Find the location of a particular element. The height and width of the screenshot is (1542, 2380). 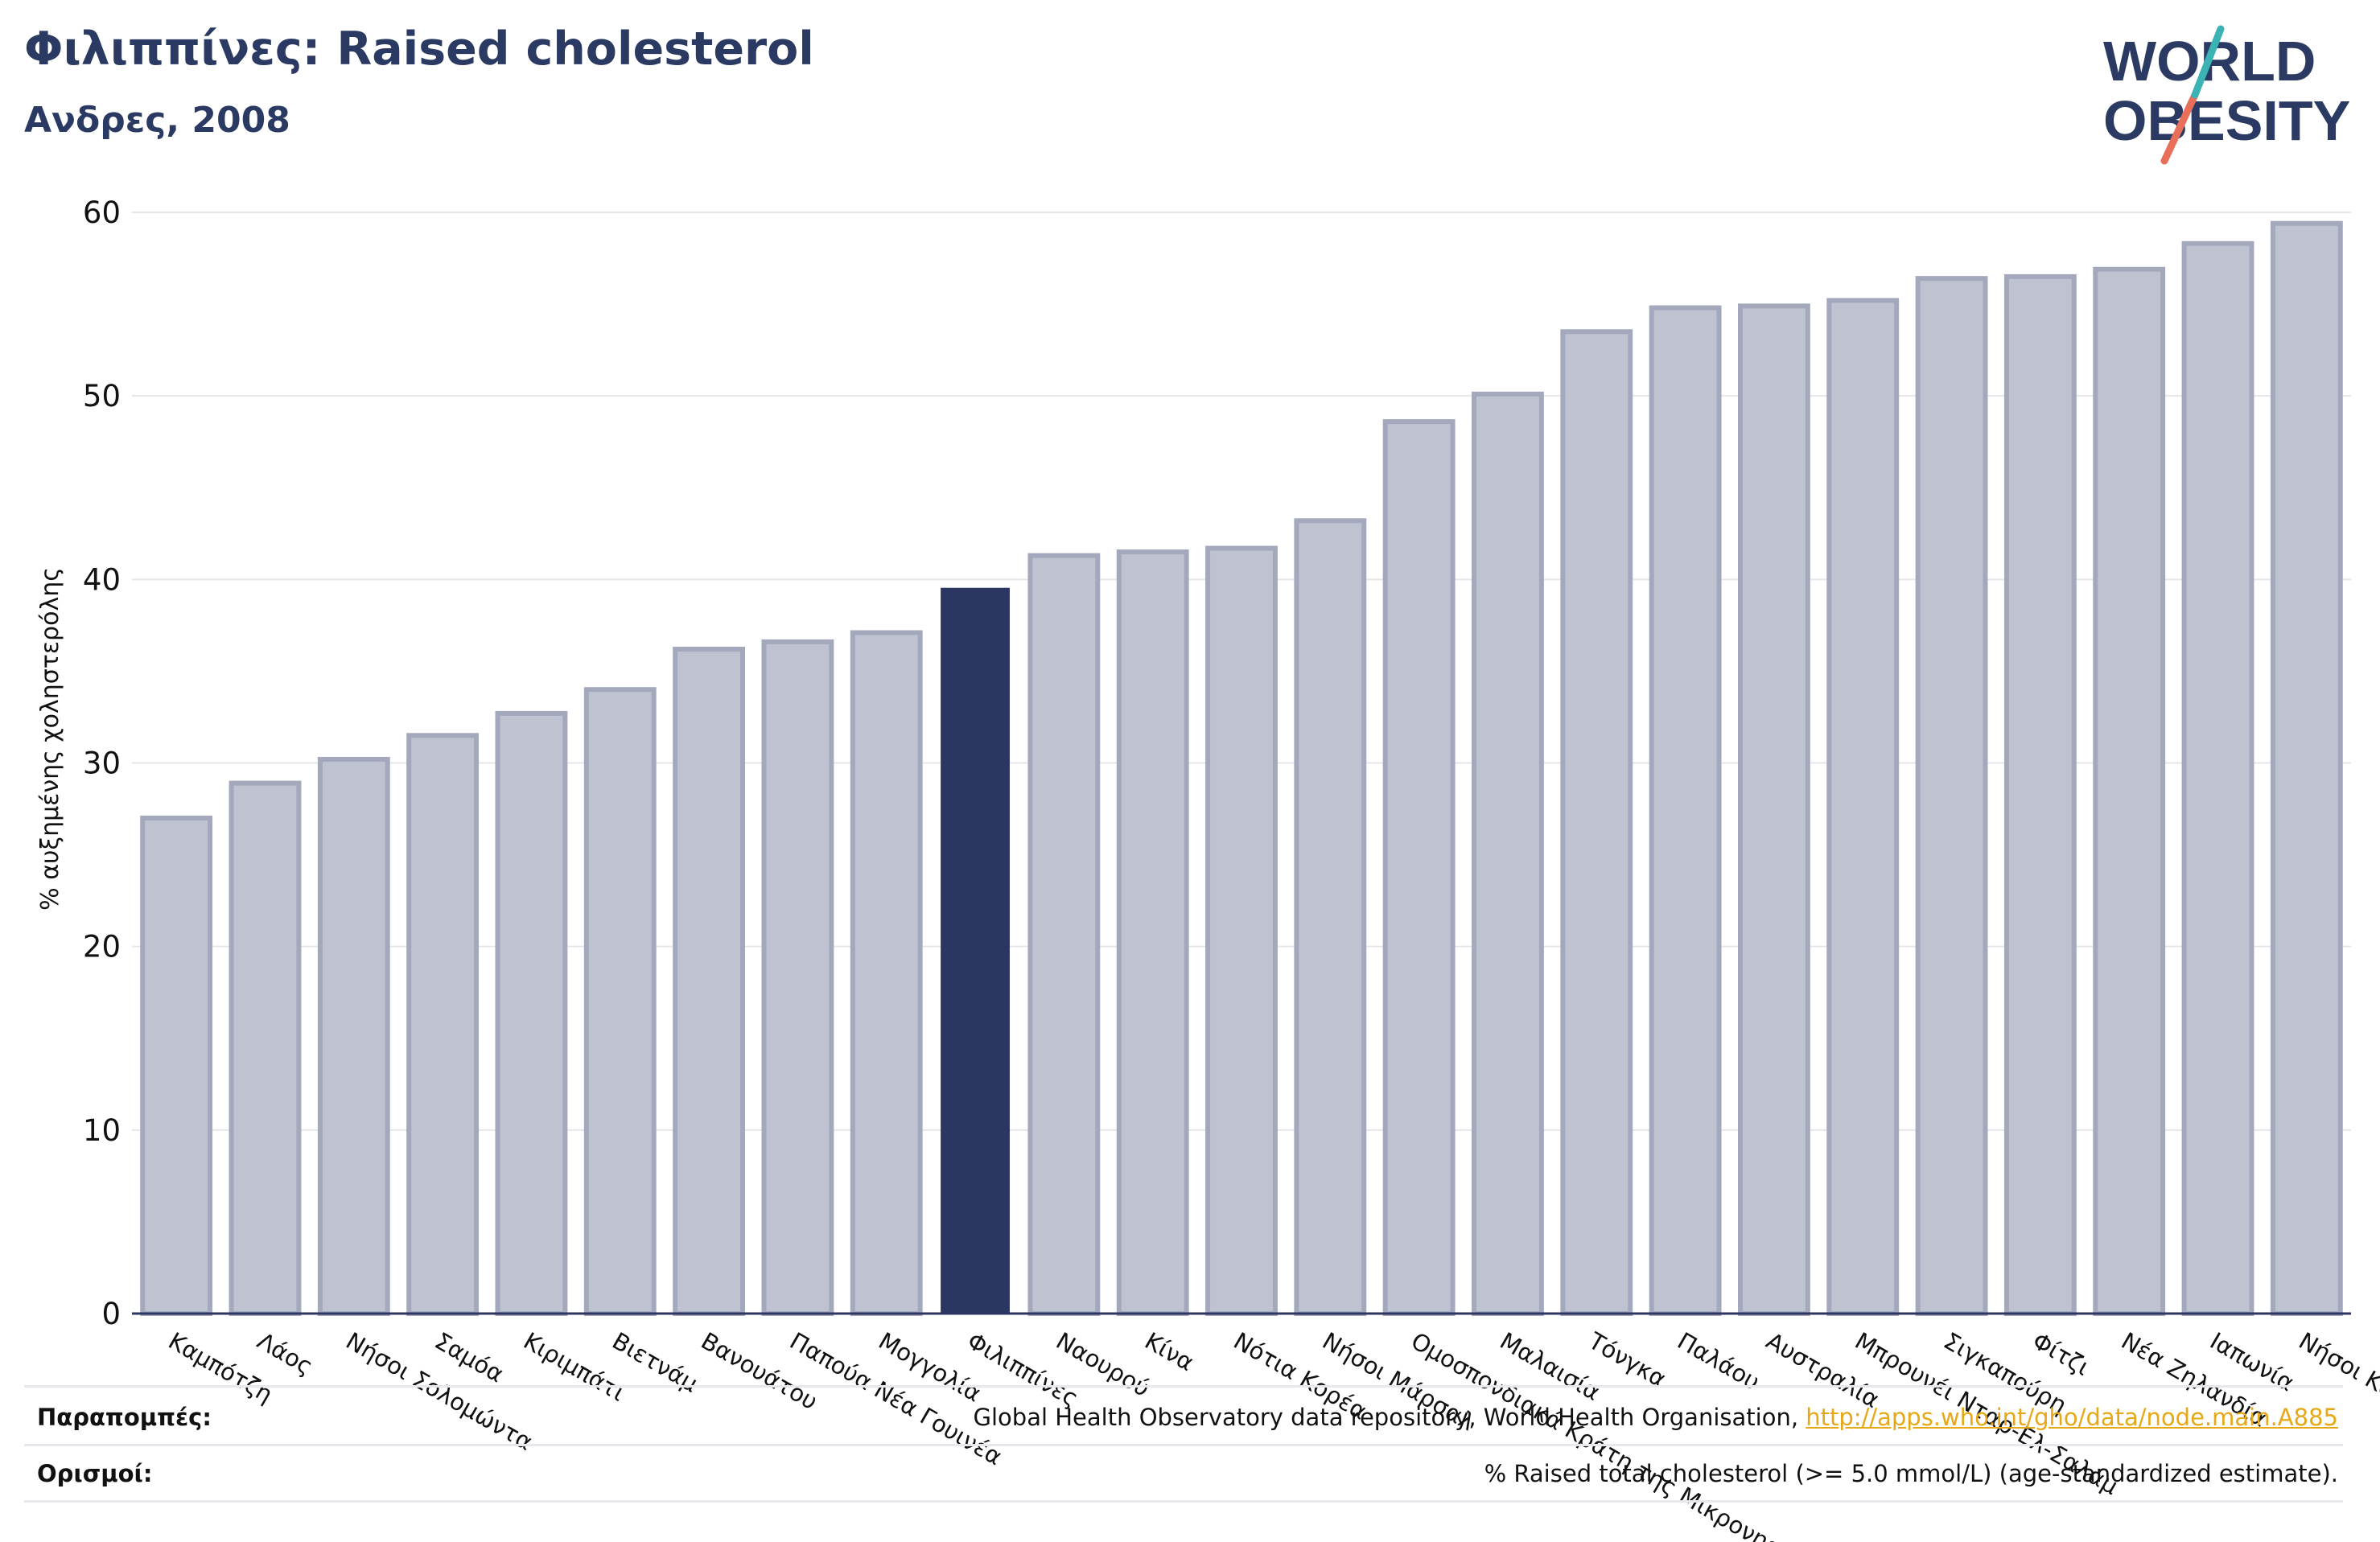

y-axis-label: % αυξημένης χοληστερόλης is located at coordinates (50, 739).